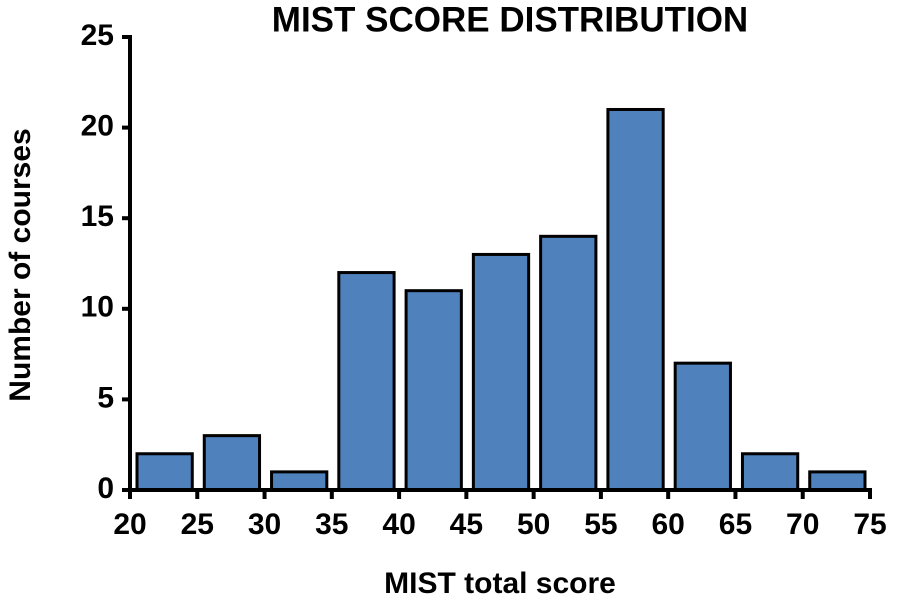  I want to click on y-axis-label: Number of courses, so click(20, 264).